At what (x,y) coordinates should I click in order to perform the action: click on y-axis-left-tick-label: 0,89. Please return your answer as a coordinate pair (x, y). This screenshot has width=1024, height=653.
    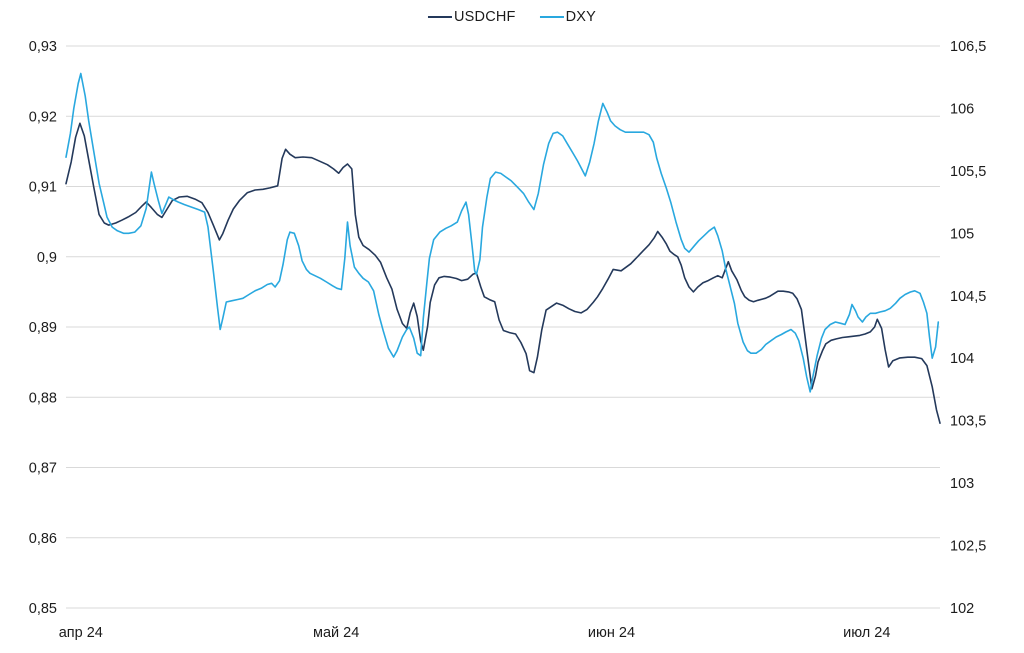
    Looking at the image, I should click on (43, 328).